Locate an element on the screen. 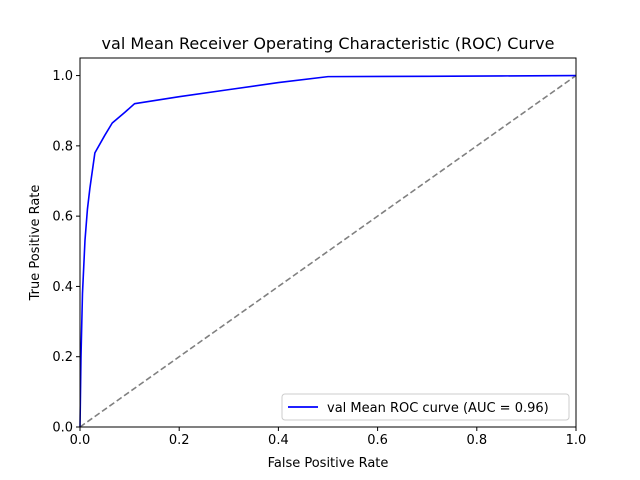  y-axis-label: True Positive Rate is located at coordinates (35, 243).